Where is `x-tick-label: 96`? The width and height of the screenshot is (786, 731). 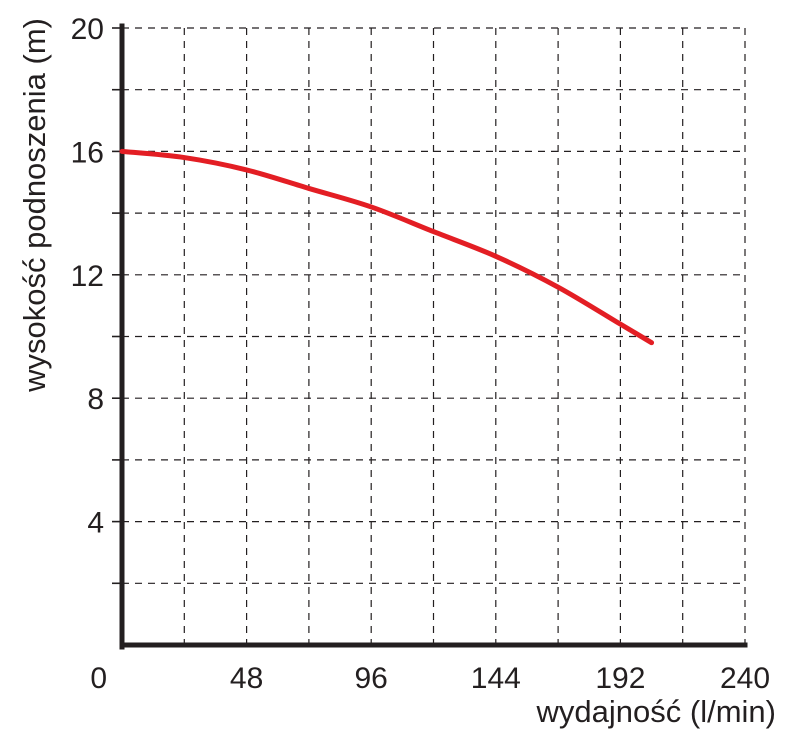 x-tick-label: 96 is located at coordinates (371, 678).